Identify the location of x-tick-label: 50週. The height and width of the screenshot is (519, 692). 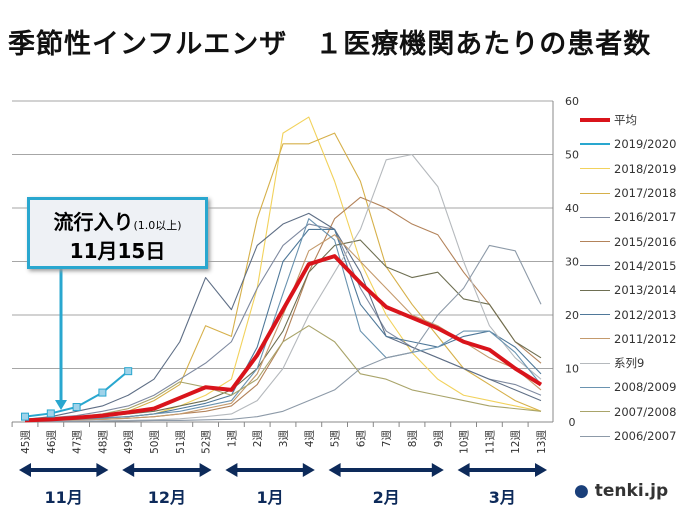
(155, 442).